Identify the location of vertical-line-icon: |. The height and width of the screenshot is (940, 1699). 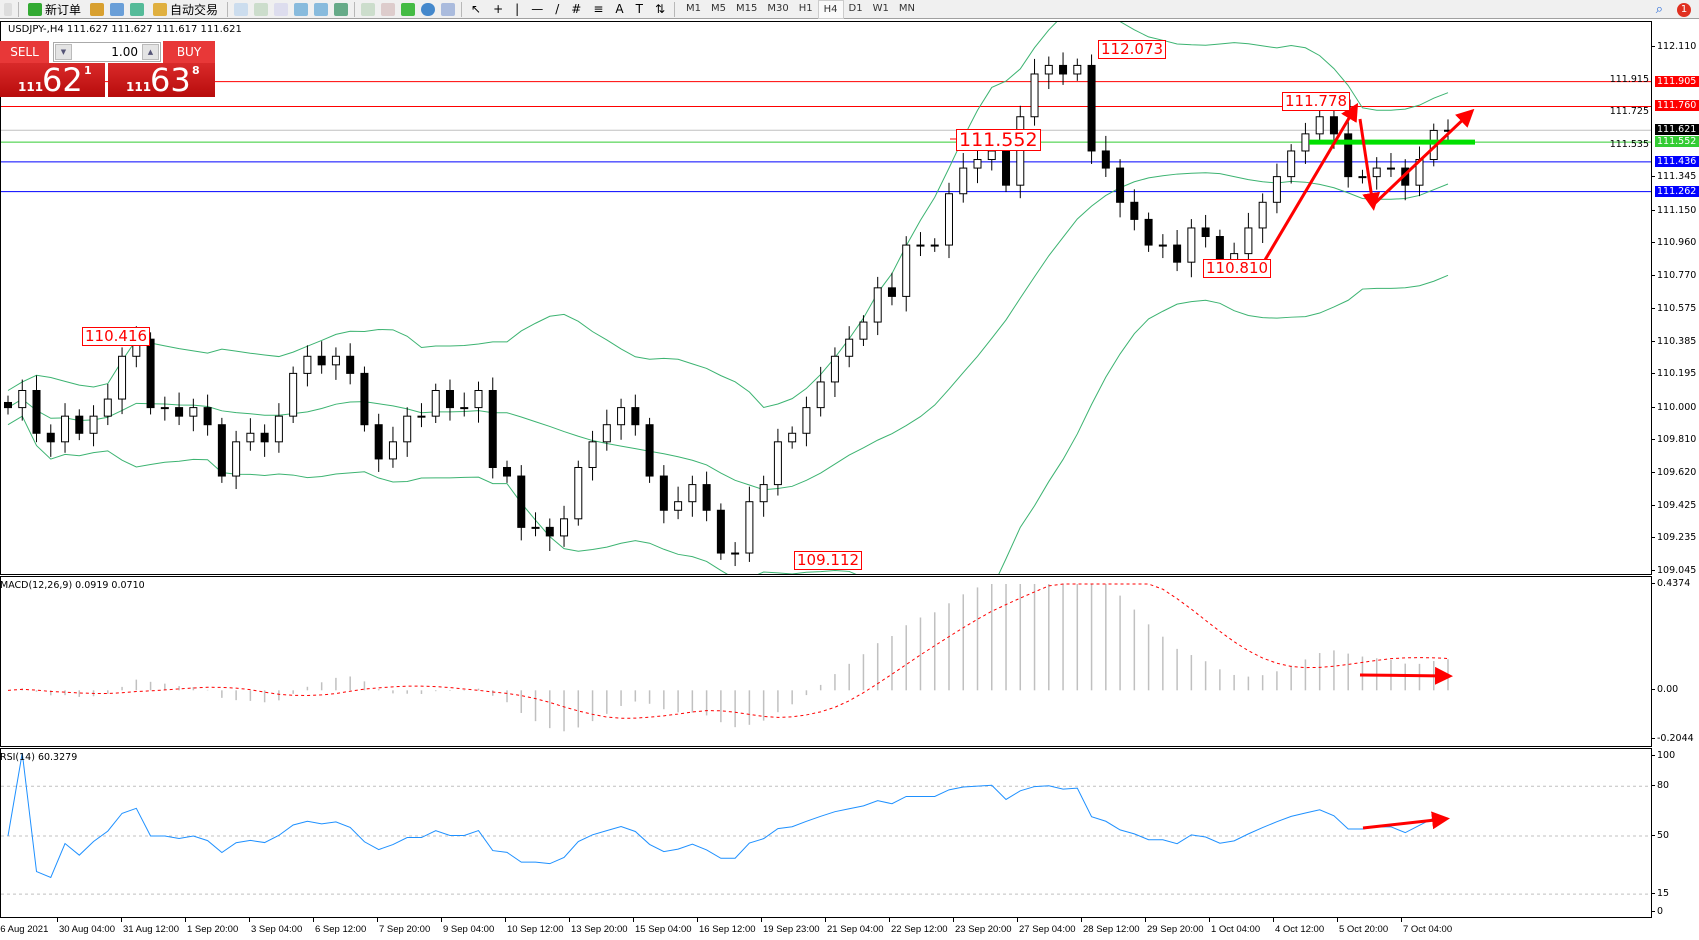
(517, 9).